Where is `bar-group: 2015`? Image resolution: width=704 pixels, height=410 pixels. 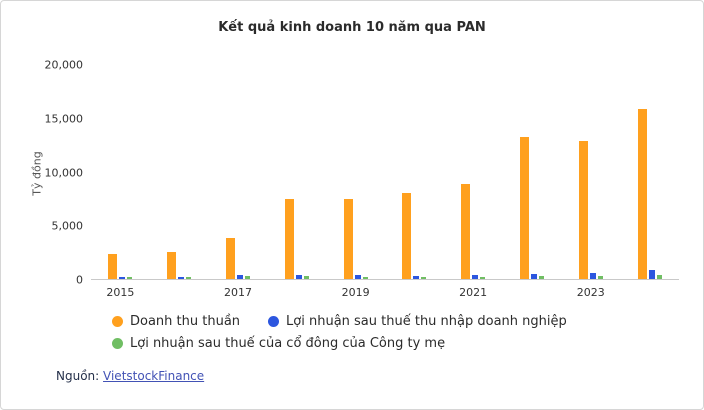 bar-group: 2015 is located at coordinates (120, 182).